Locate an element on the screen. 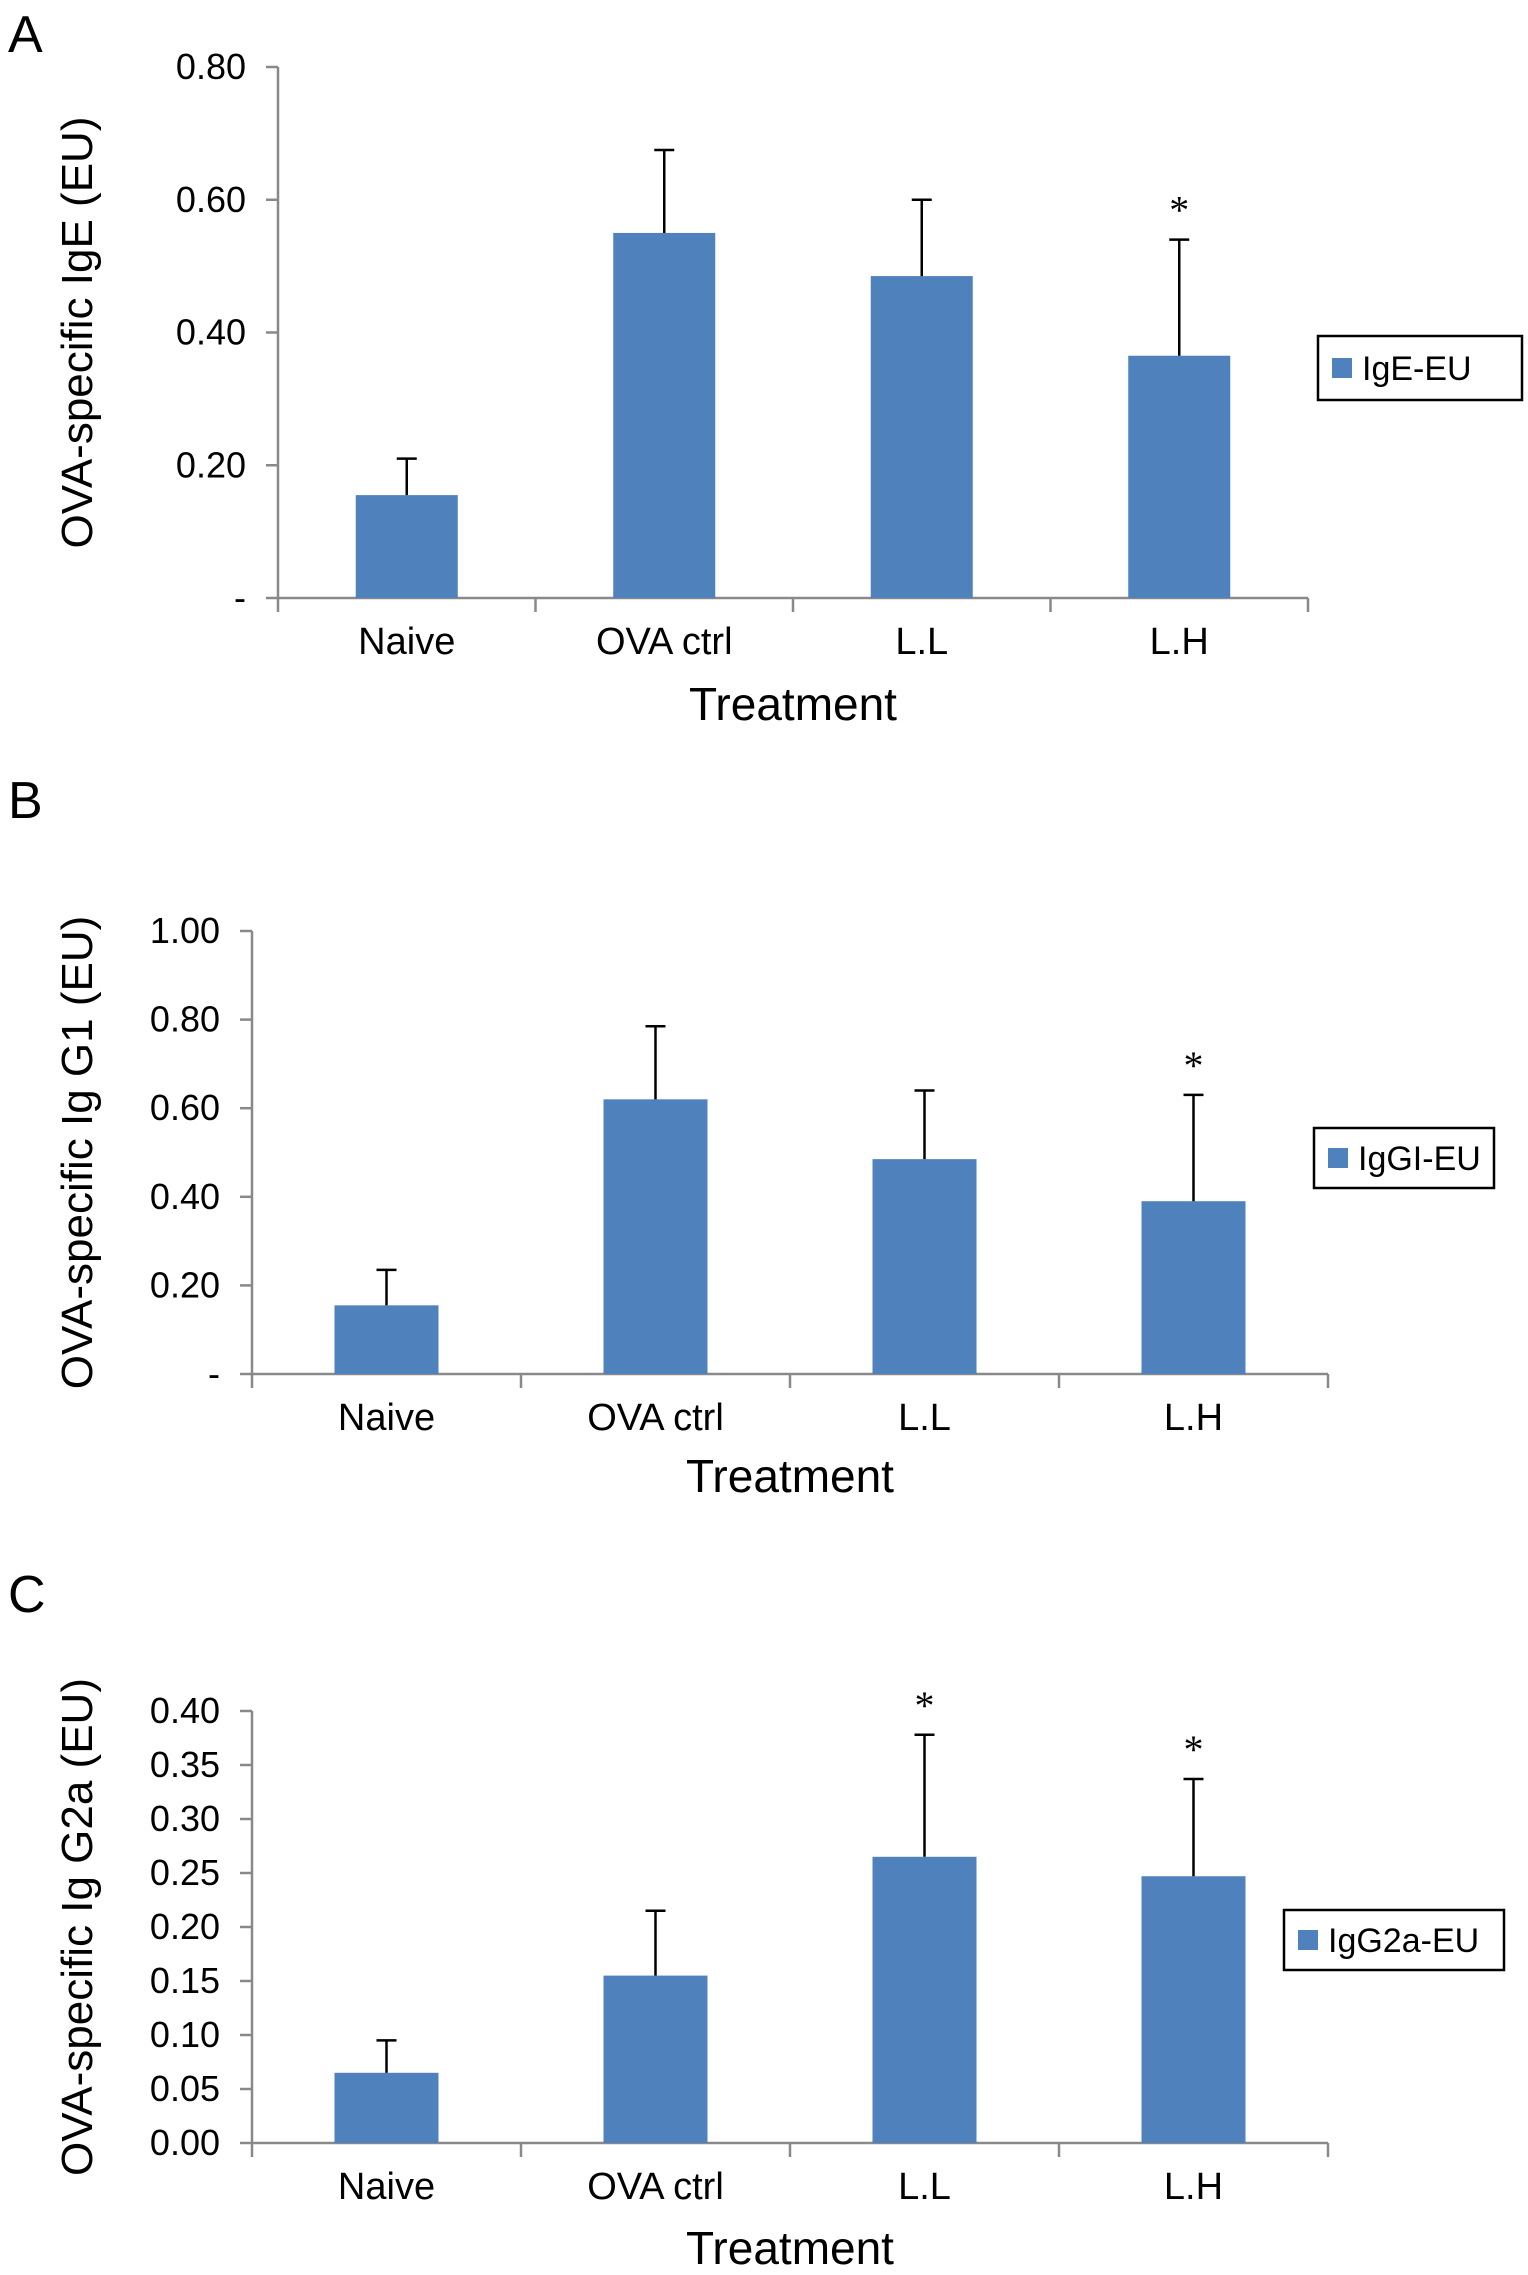 The width and height of the screenshot is (1528, 2275). legend: IgG2a-EU is located at coordinates (1394, 1940).